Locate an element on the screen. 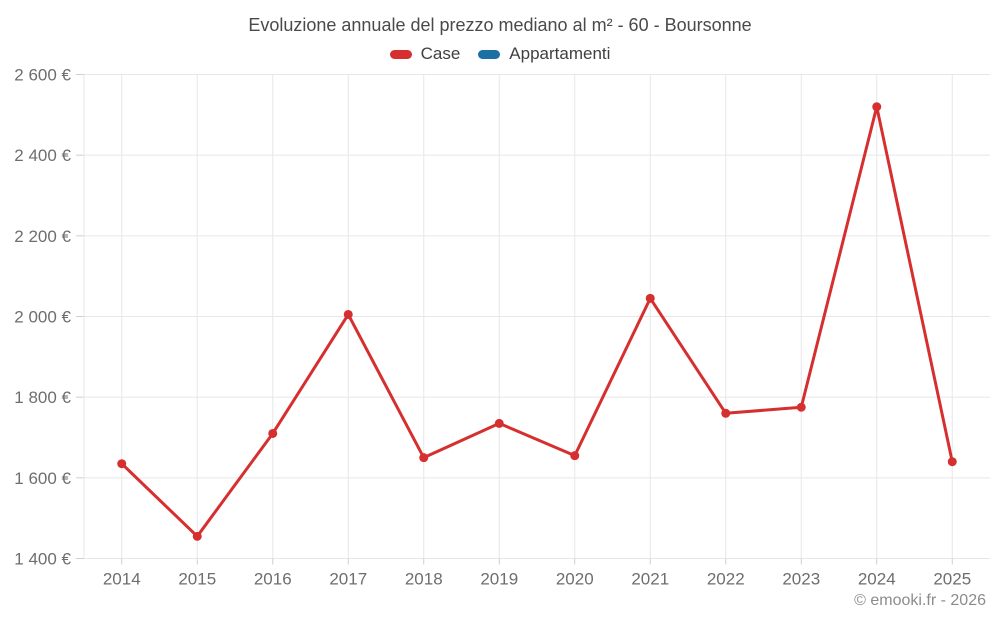 This screenshot has width=1000, height=625. y-axis-label: 2 400 € is located at coordinates (42, 155).